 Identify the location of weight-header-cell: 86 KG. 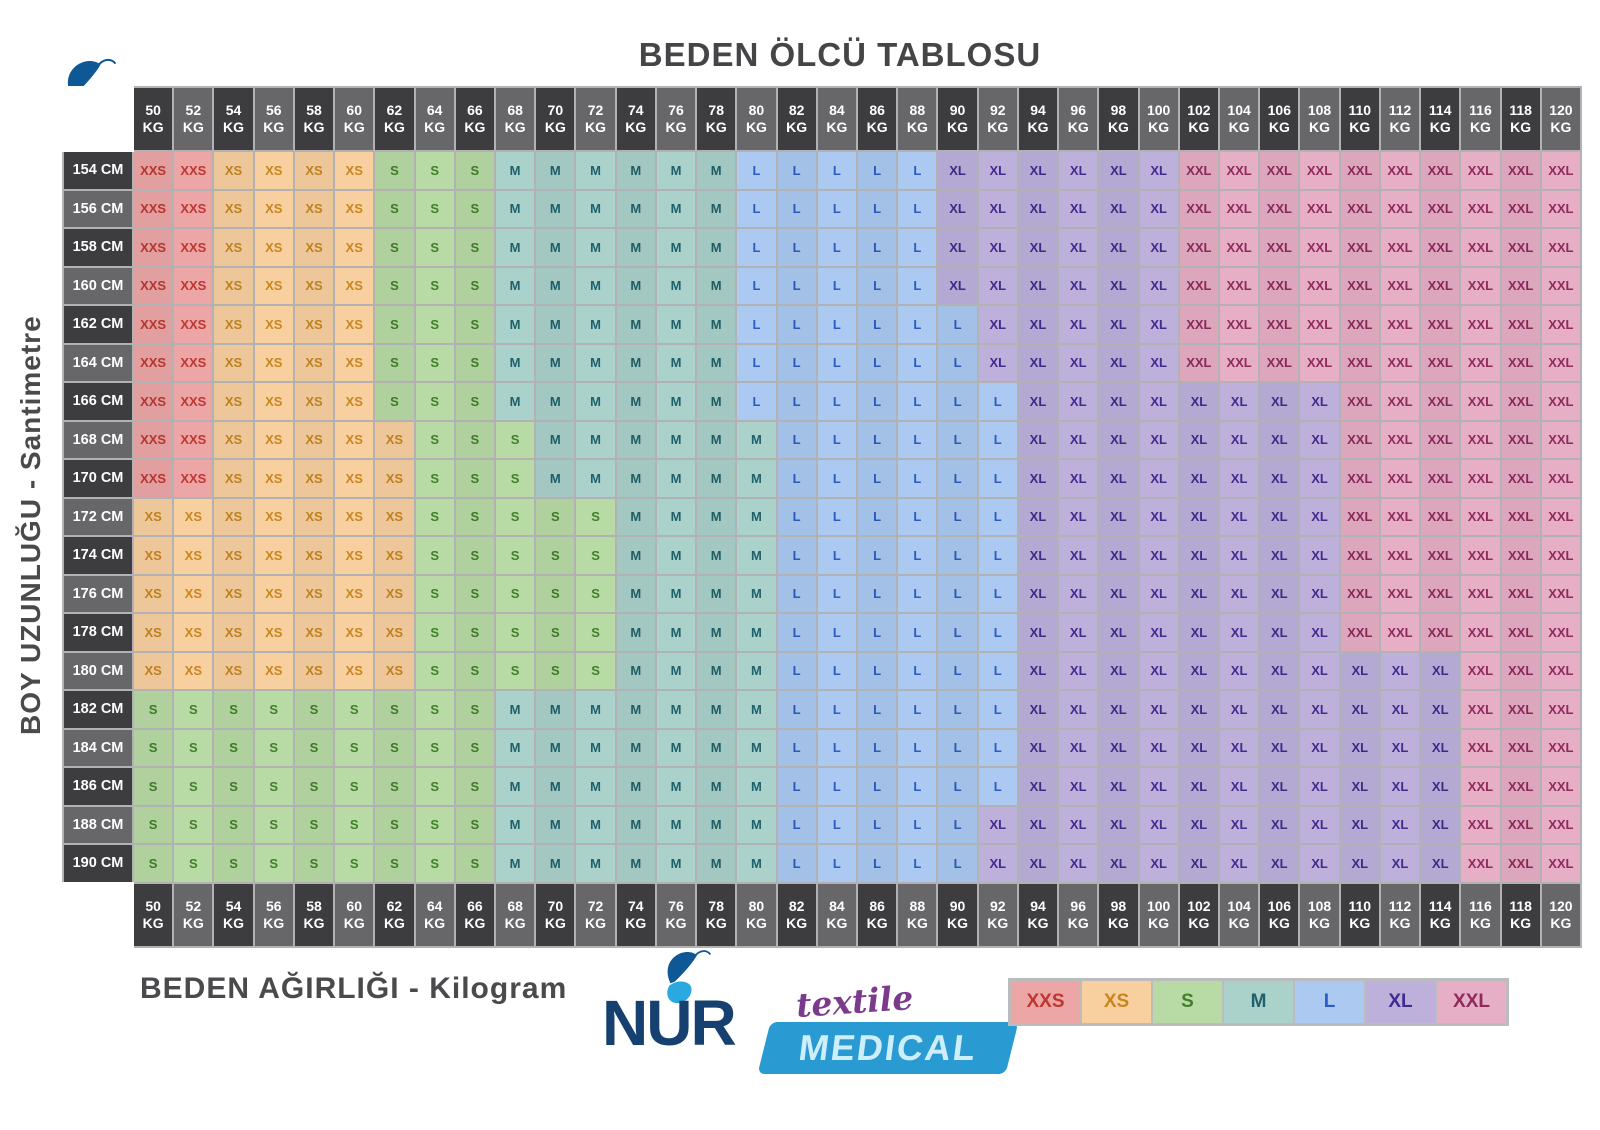
(877, 119).